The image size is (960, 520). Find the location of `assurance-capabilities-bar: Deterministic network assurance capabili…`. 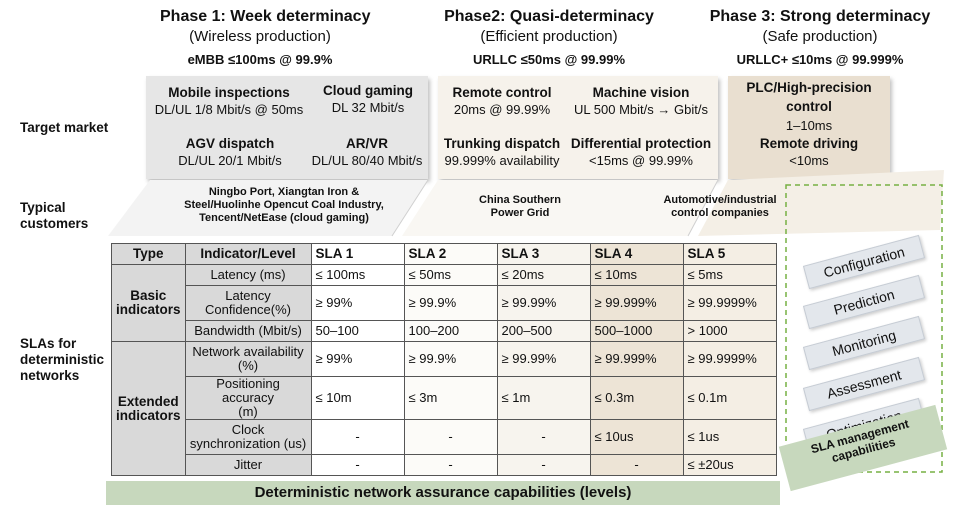

assurance-capabilities-bar: Deterministic network assurance capabili… is located at coordinates (443, 493).